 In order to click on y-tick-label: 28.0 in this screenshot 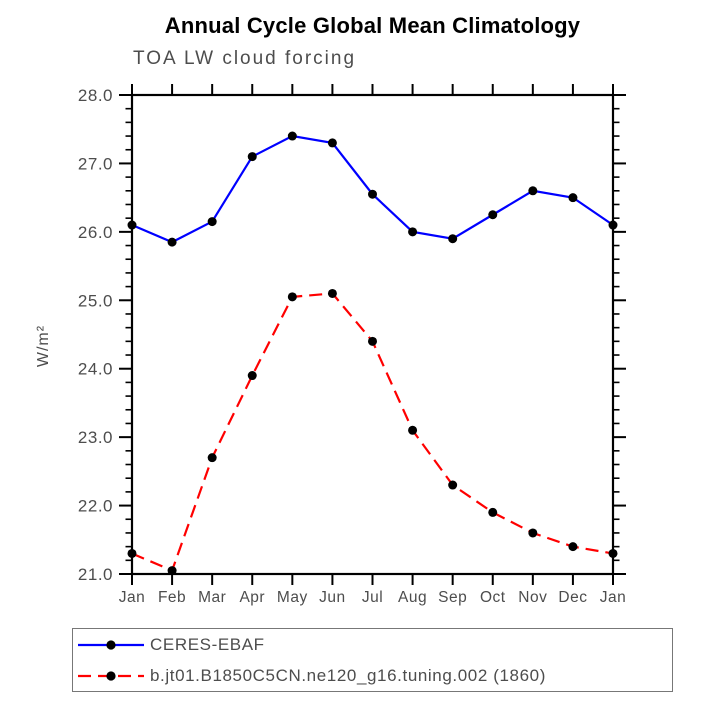, I will do `click(95, 95)`.